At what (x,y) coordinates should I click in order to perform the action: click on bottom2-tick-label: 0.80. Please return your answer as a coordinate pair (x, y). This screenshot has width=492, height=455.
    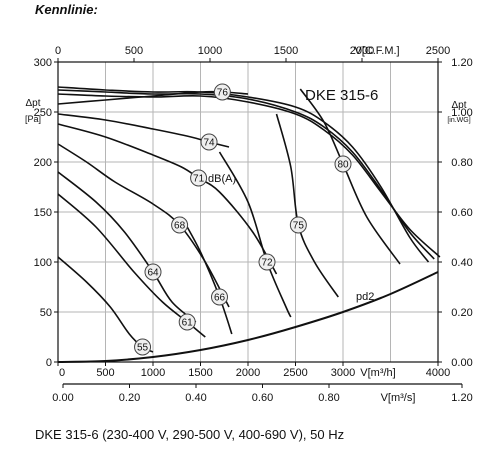
    Looking at the image, I should click on (328, 398).